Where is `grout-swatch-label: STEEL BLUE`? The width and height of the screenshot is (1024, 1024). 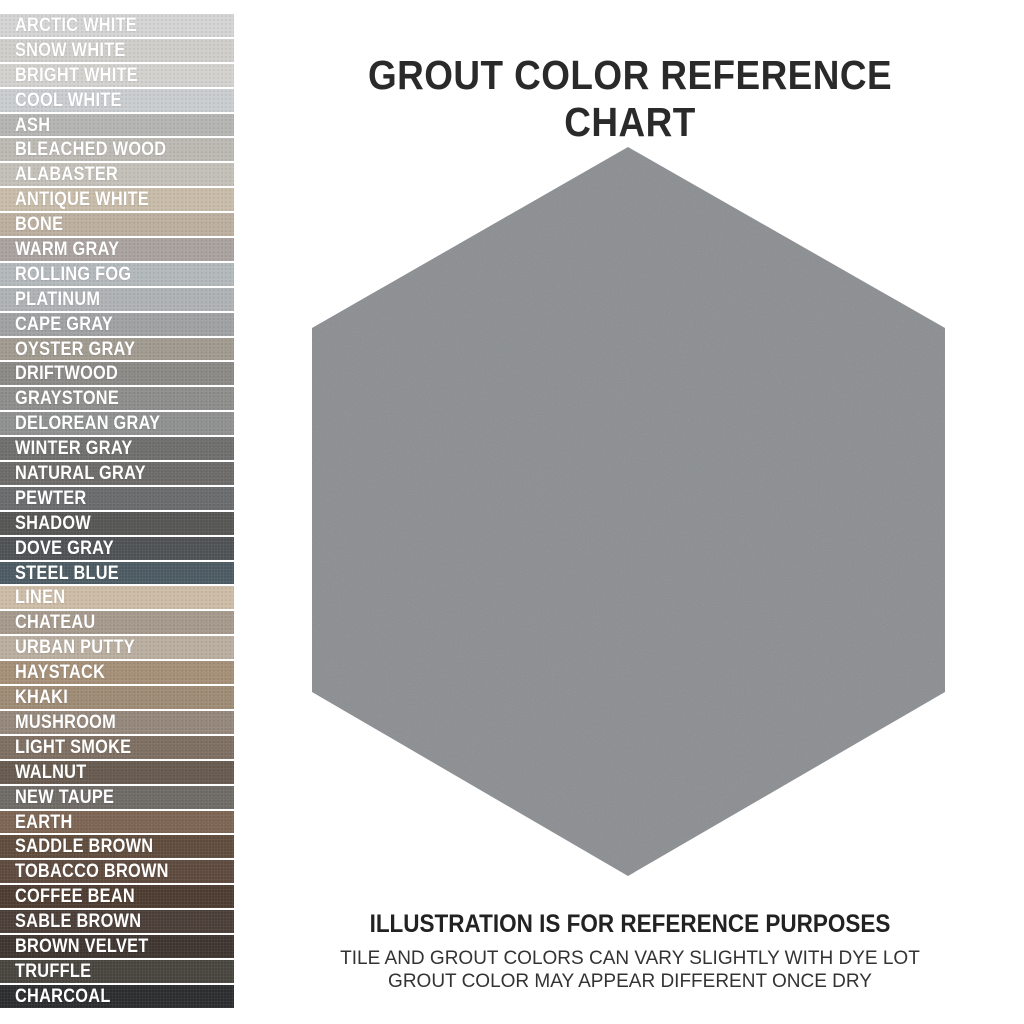
grout-swatch-label: STEEL BLUE is located at coordinates (67, 573).